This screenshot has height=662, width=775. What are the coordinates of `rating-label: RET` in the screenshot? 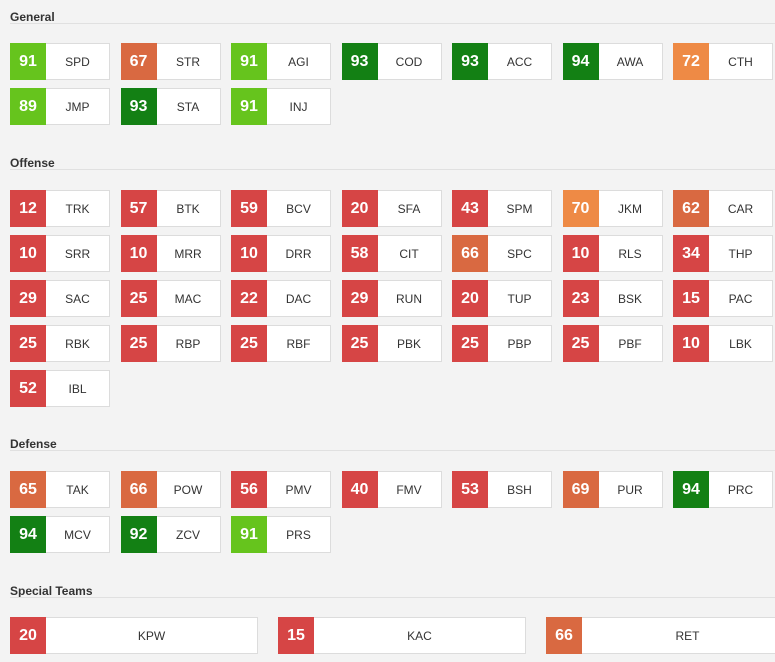 It's located at (687, 635).